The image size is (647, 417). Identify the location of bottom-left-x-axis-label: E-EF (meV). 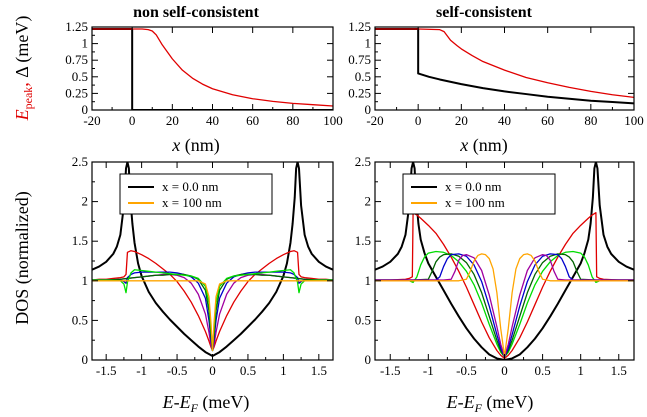
(206, 403).